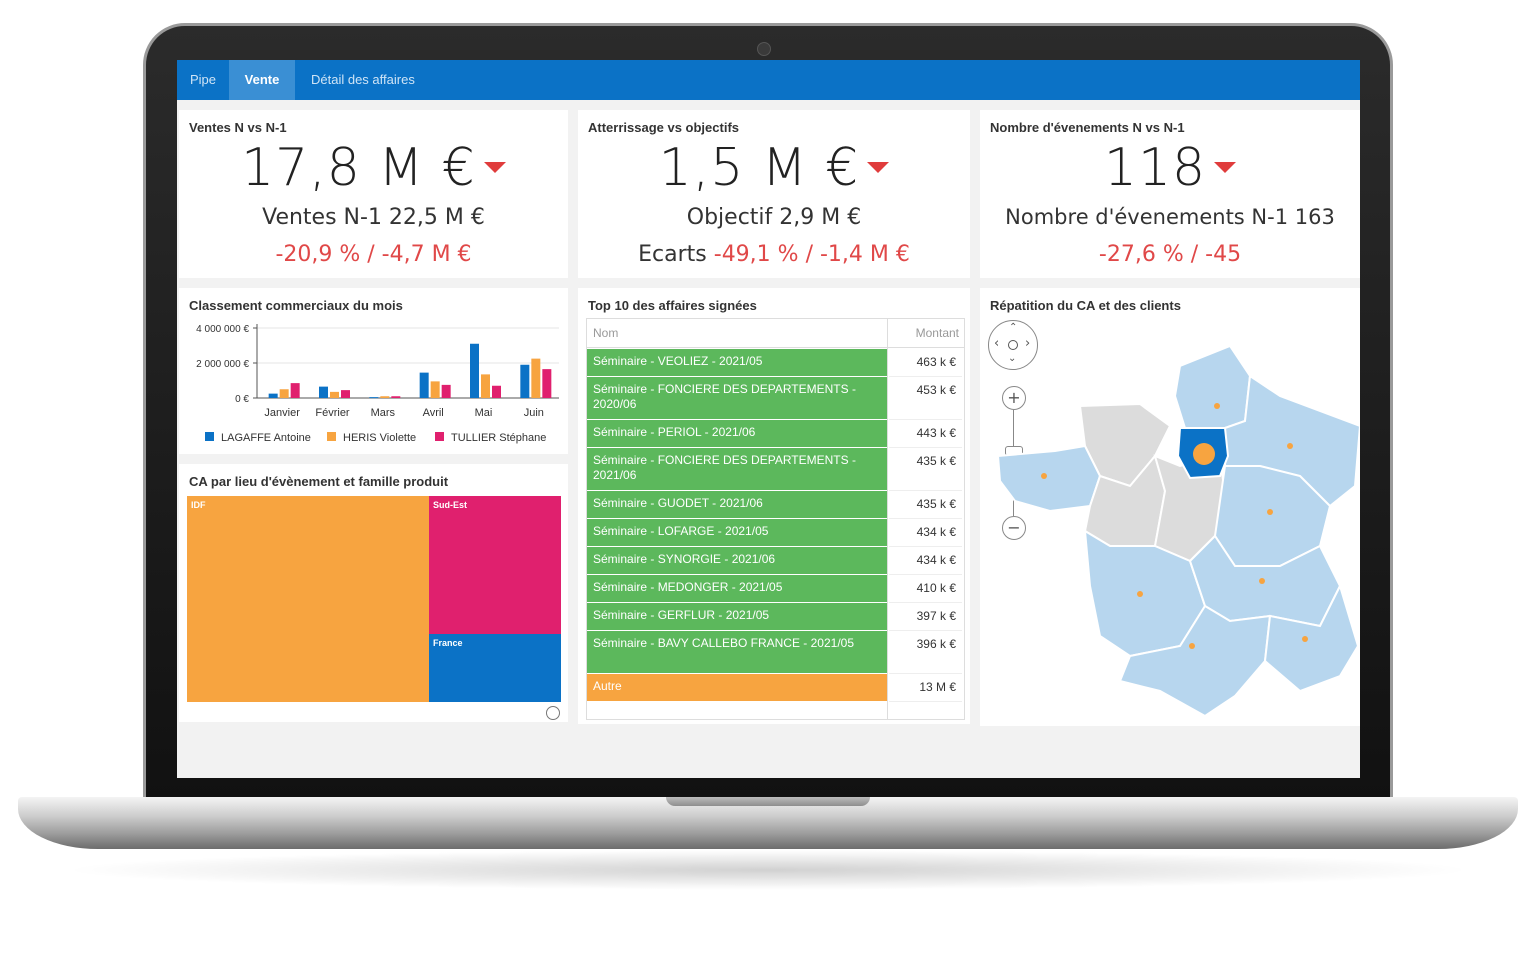 The height and width of the screenshot is (962, 1536). What do you see at coordinates (262, 80) in the screenshot?
I see `tab-vente: Vente` at bounding box center [262, 80].